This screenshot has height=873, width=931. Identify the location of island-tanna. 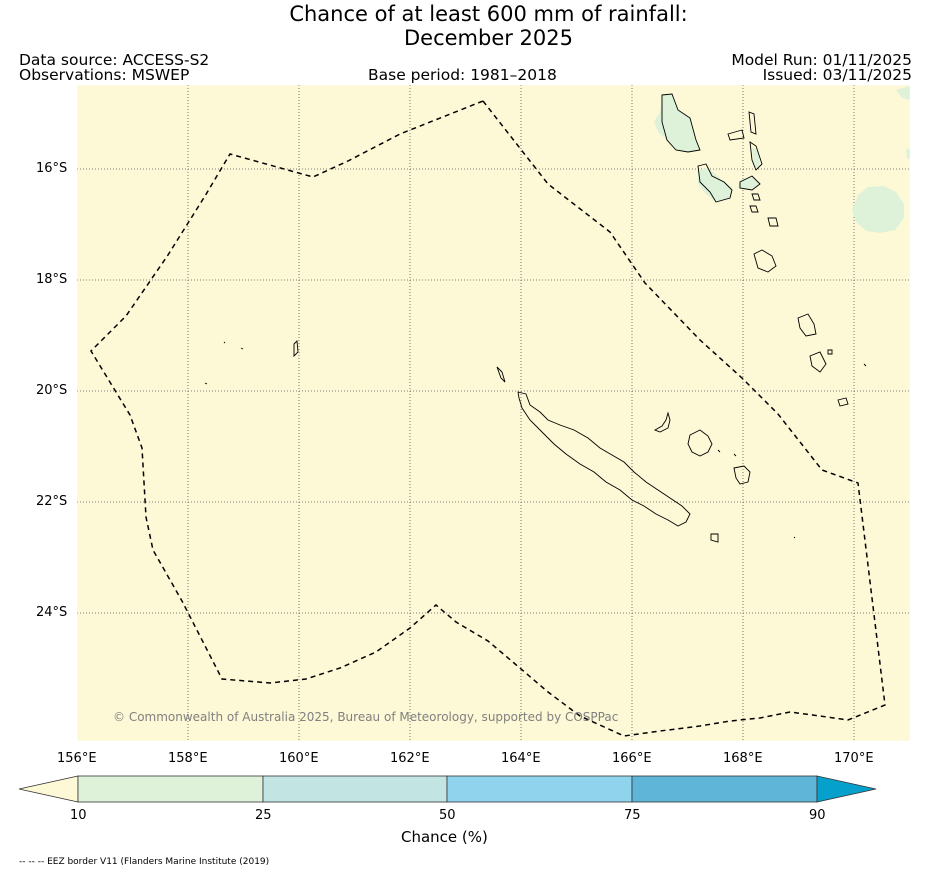
(818, 362).